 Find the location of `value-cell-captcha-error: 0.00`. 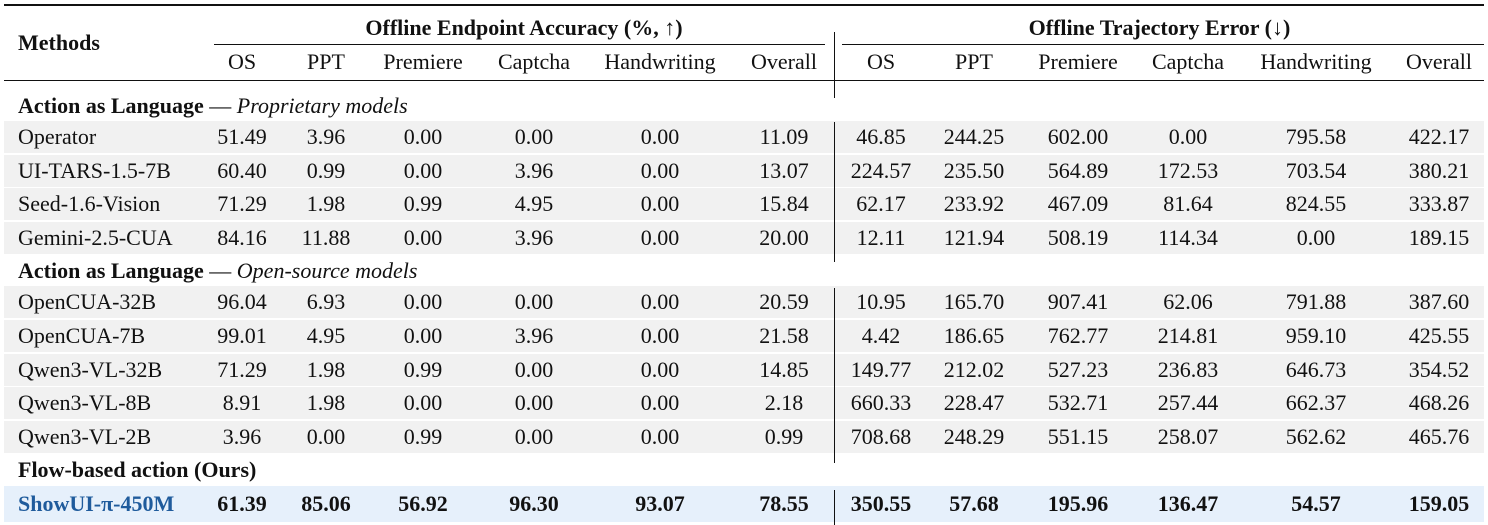

value-cell-captcha-error: 0.00 is located at coordinates (1188, 136).